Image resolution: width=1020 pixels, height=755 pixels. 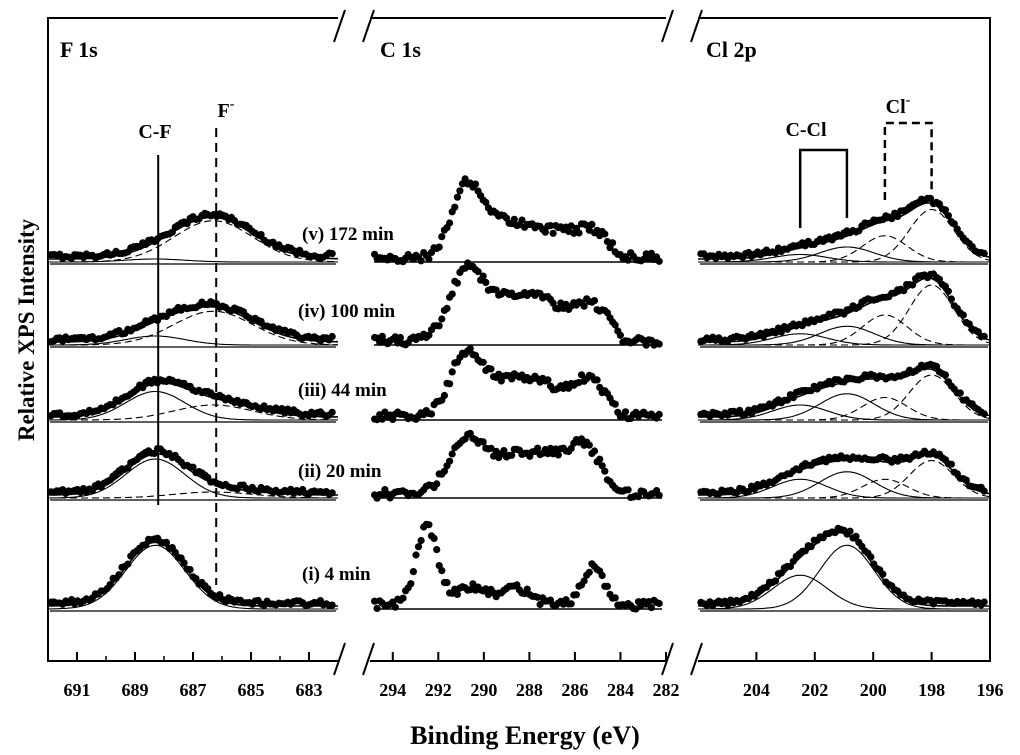 What do you see at coordinates (483, 690) in the screenshot?
I see `x-tick-label: 290` at bounding box center [483, 690].